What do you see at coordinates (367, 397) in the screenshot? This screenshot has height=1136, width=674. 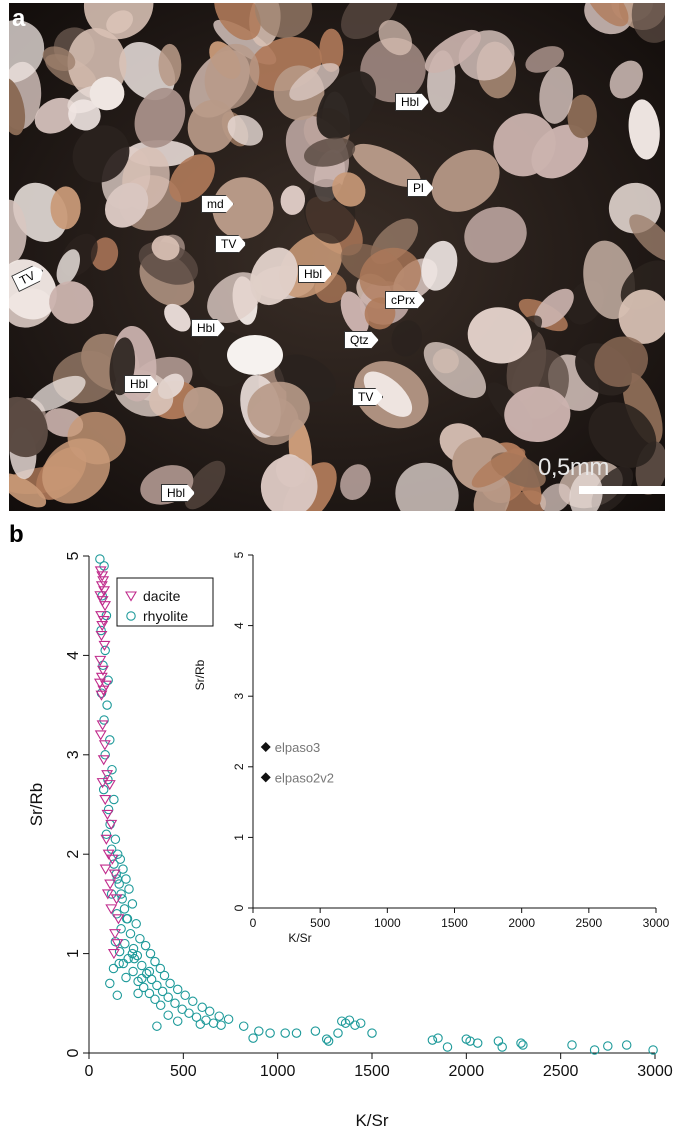 I see `mineral-label-tv: TV` at bounding box center [367, 397].